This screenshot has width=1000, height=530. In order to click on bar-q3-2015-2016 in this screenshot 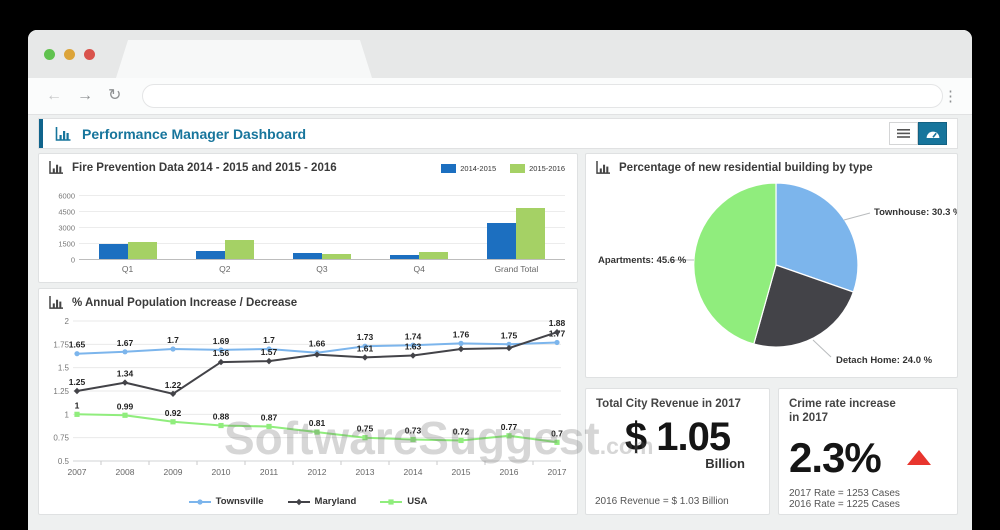, I will do `click(336, 256)`.